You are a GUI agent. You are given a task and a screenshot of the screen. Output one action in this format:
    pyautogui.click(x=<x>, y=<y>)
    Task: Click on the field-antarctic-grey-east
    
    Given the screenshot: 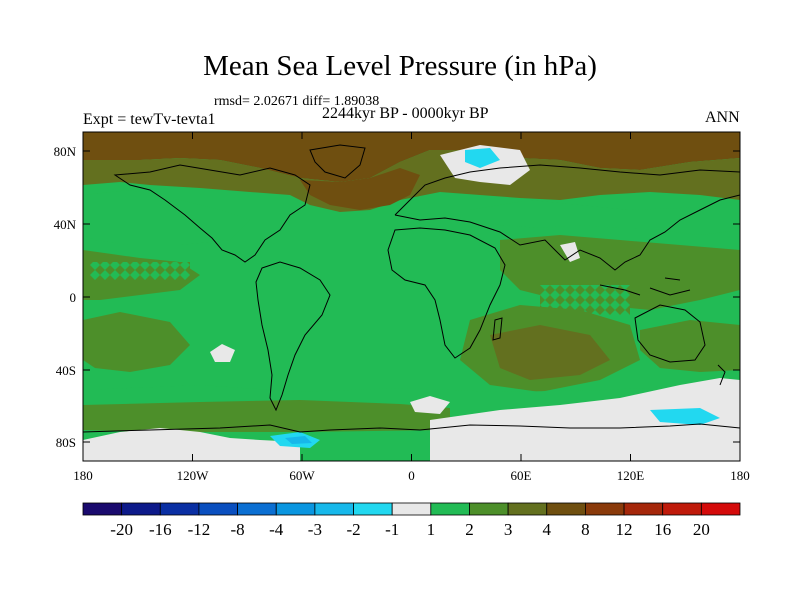 What is the action you would take?
    pyautogui.click(x=585, y=419)
    